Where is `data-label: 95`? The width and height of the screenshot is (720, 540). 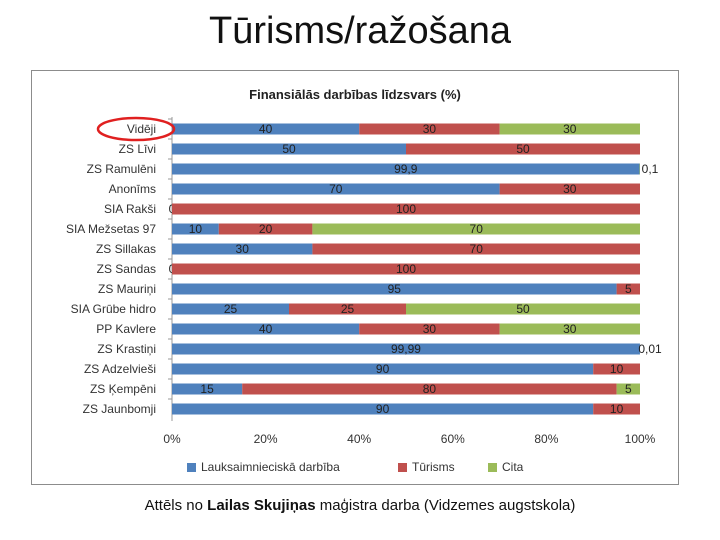 data-label: 95 is located at coordinates (395, 289).